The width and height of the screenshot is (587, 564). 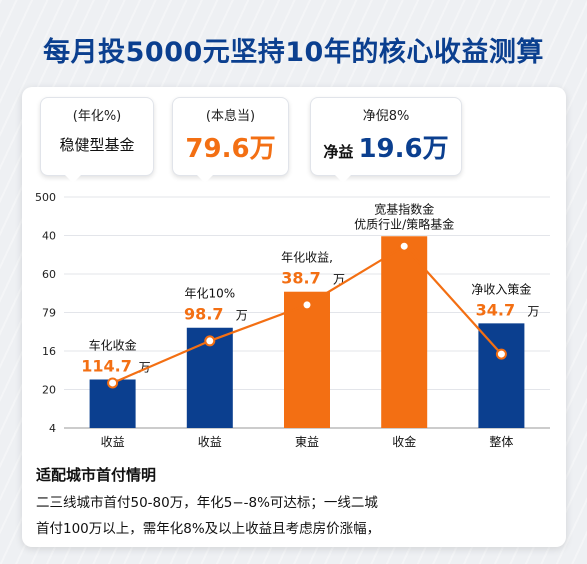 I want to click on info-card-principal: (本息当) 79.6万, so click(x=230, y=140).